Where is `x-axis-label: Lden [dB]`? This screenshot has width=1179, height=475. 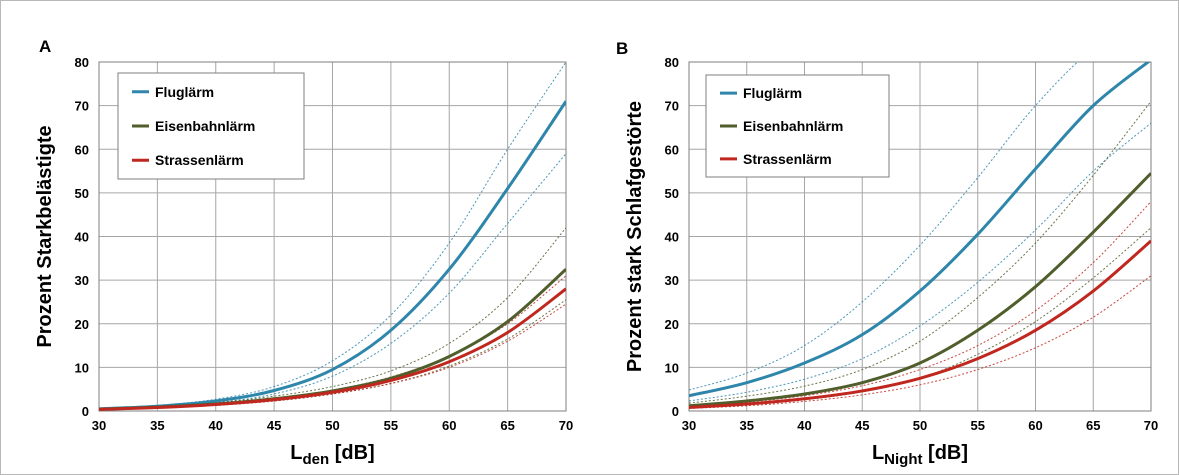 x-axis-label: Lden [dB] is located at coordinates (332, 455).